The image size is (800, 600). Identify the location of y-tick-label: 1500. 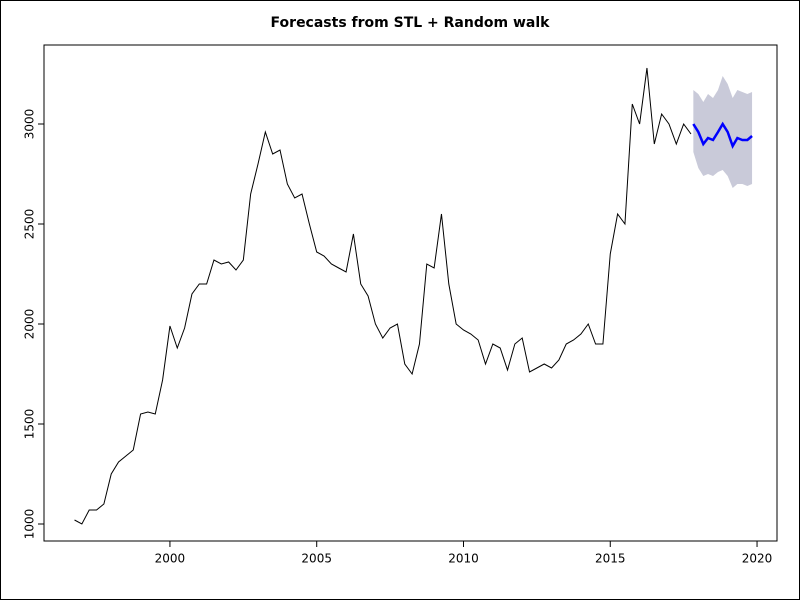
(30, 424).